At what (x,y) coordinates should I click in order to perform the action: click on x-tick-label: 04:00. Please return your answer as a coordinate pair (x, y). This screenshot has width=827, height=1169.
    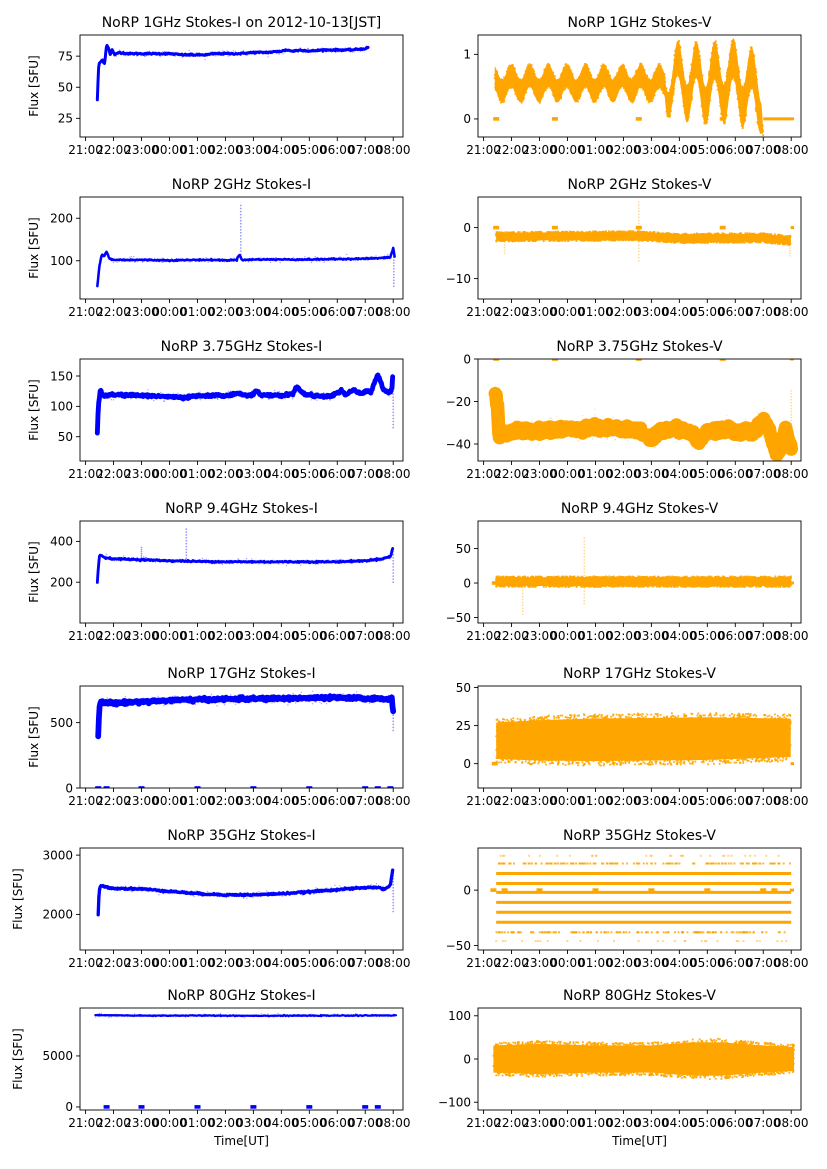
    Looking at the image, I should click on (281, 150).